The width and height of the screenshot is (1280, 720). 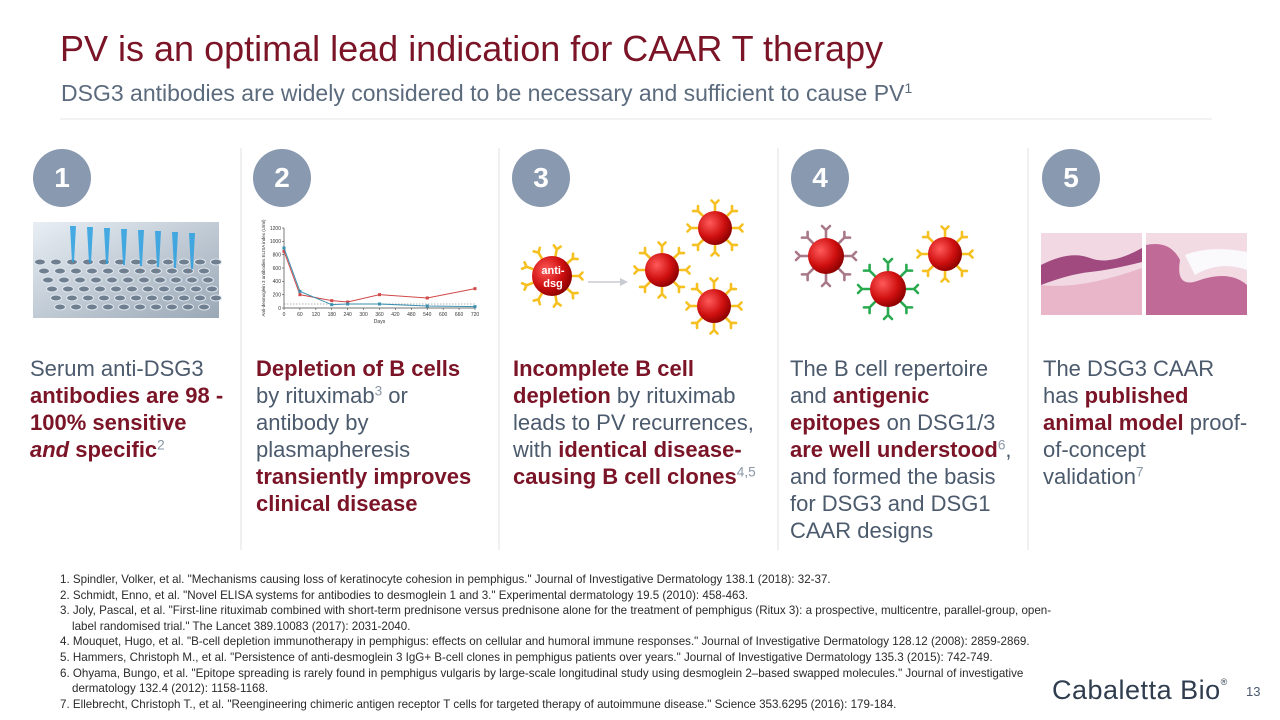 What do you see at coordinates (117, 368) in the screenshot?
I see `text-run: Serum anti-DSG3` at bounding box center [117, 368].